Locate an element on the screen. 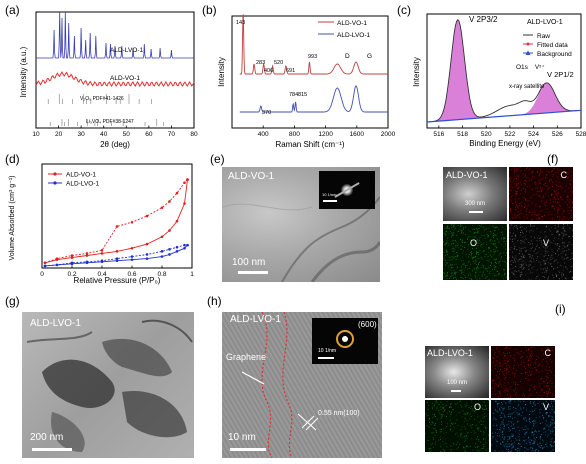  panel-label-i: (i) is located at coordinates (560, 309).